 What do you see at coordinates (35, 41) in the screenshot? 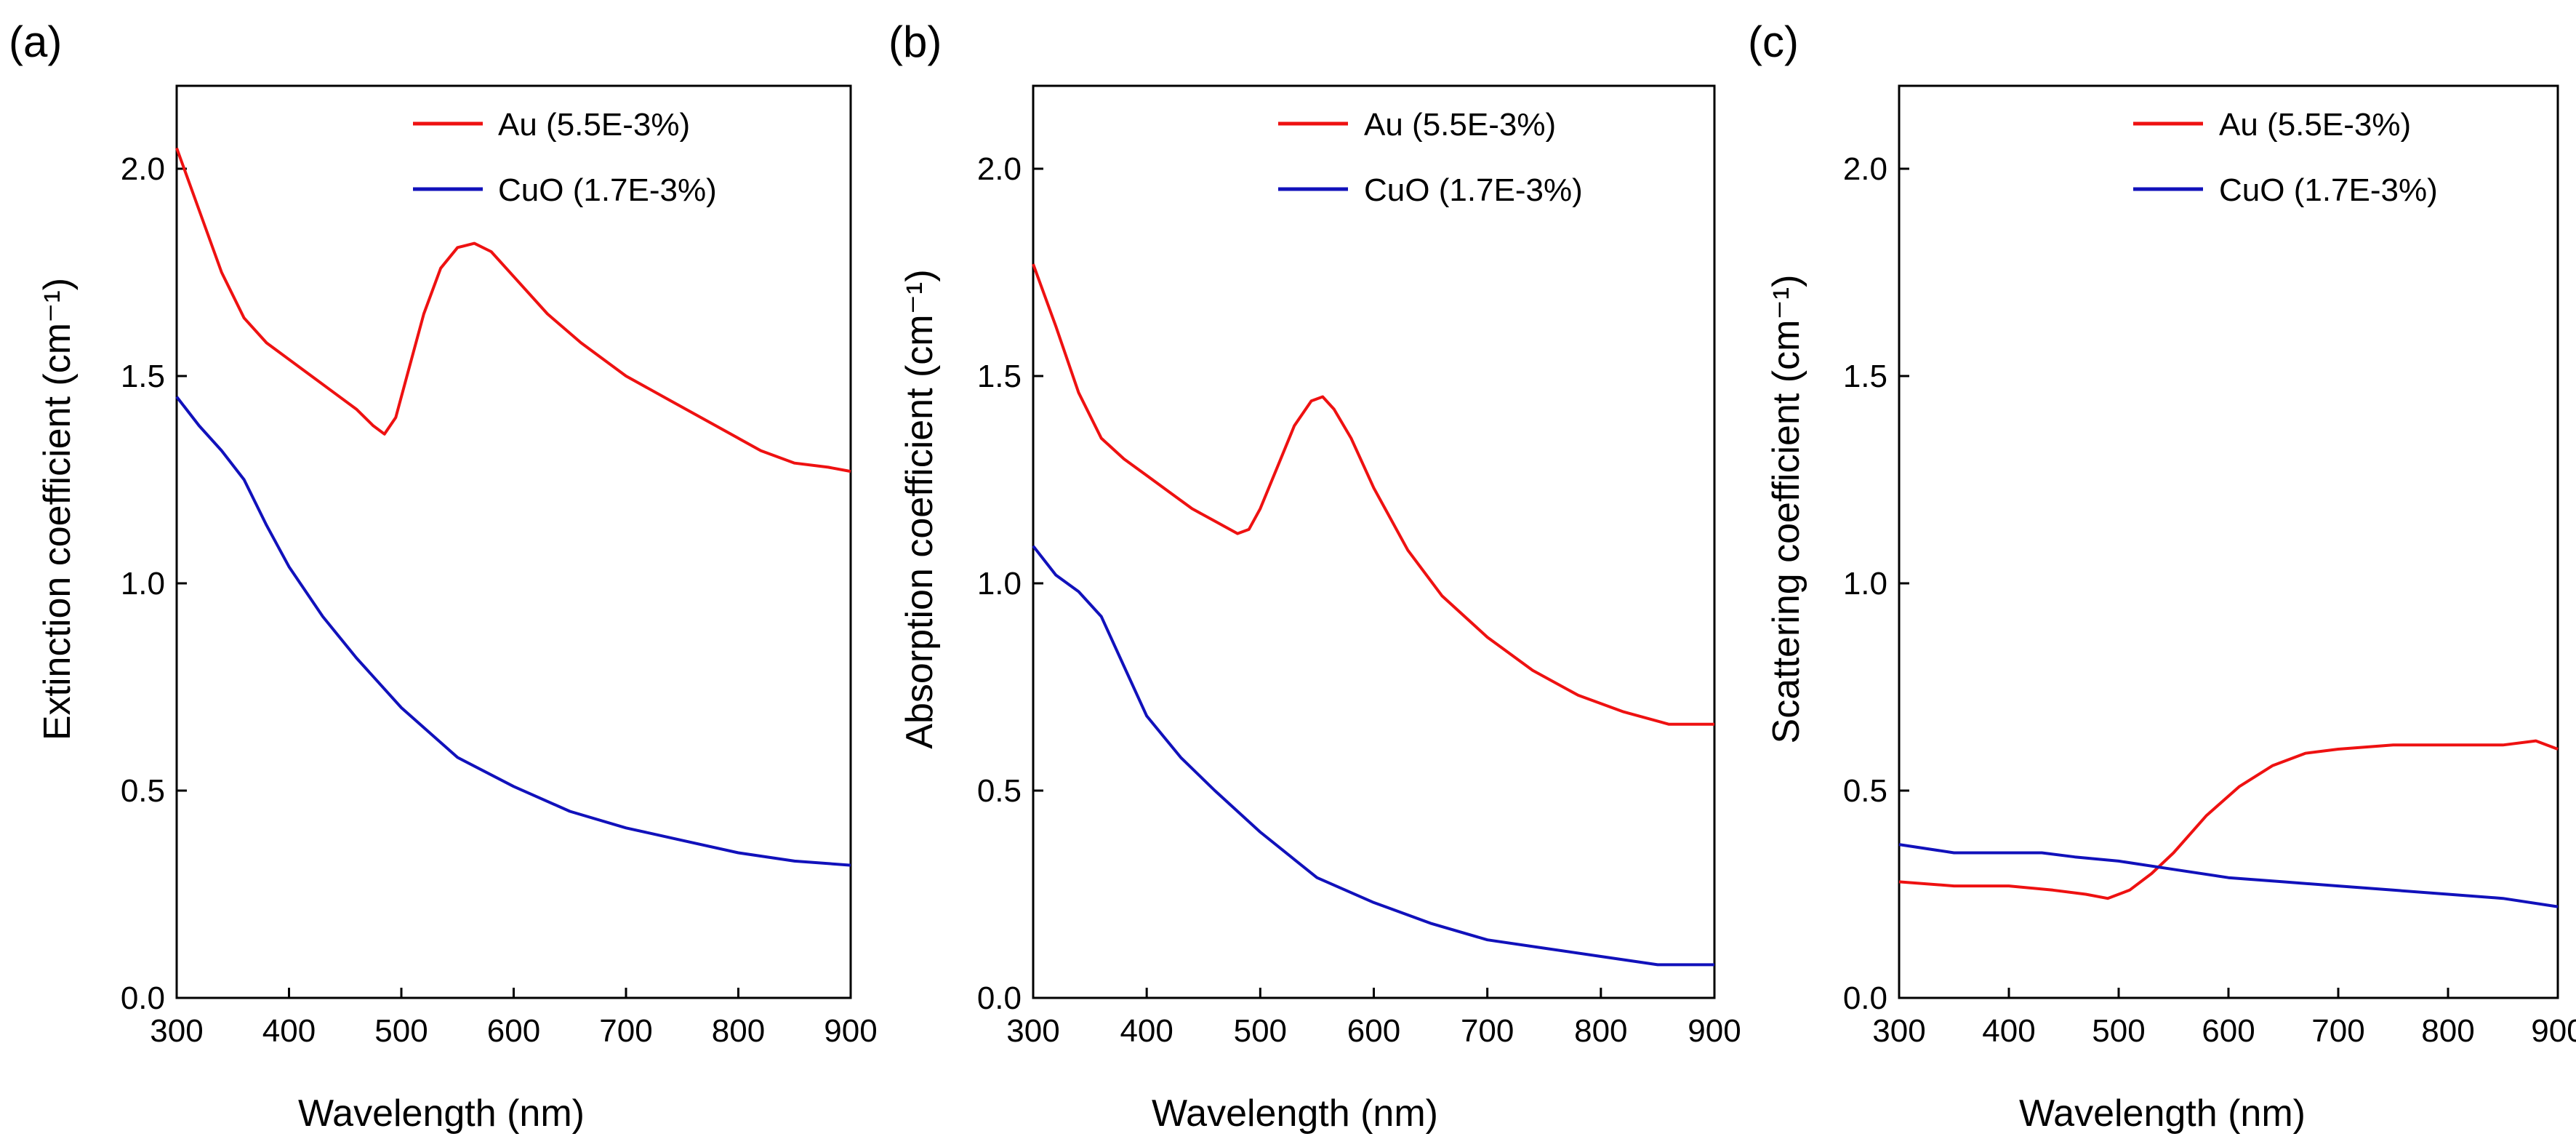
I see `panel-label: (a)` at bounding box center [35, 41].